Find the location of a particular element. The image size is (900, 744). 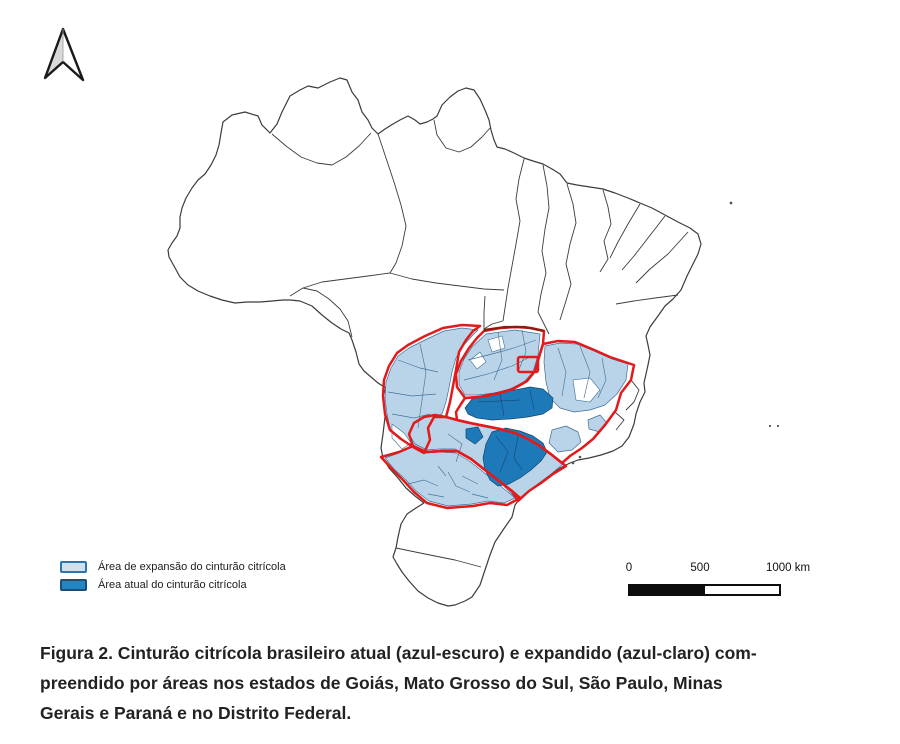

belt-parana is located at coordinates (450, 477).